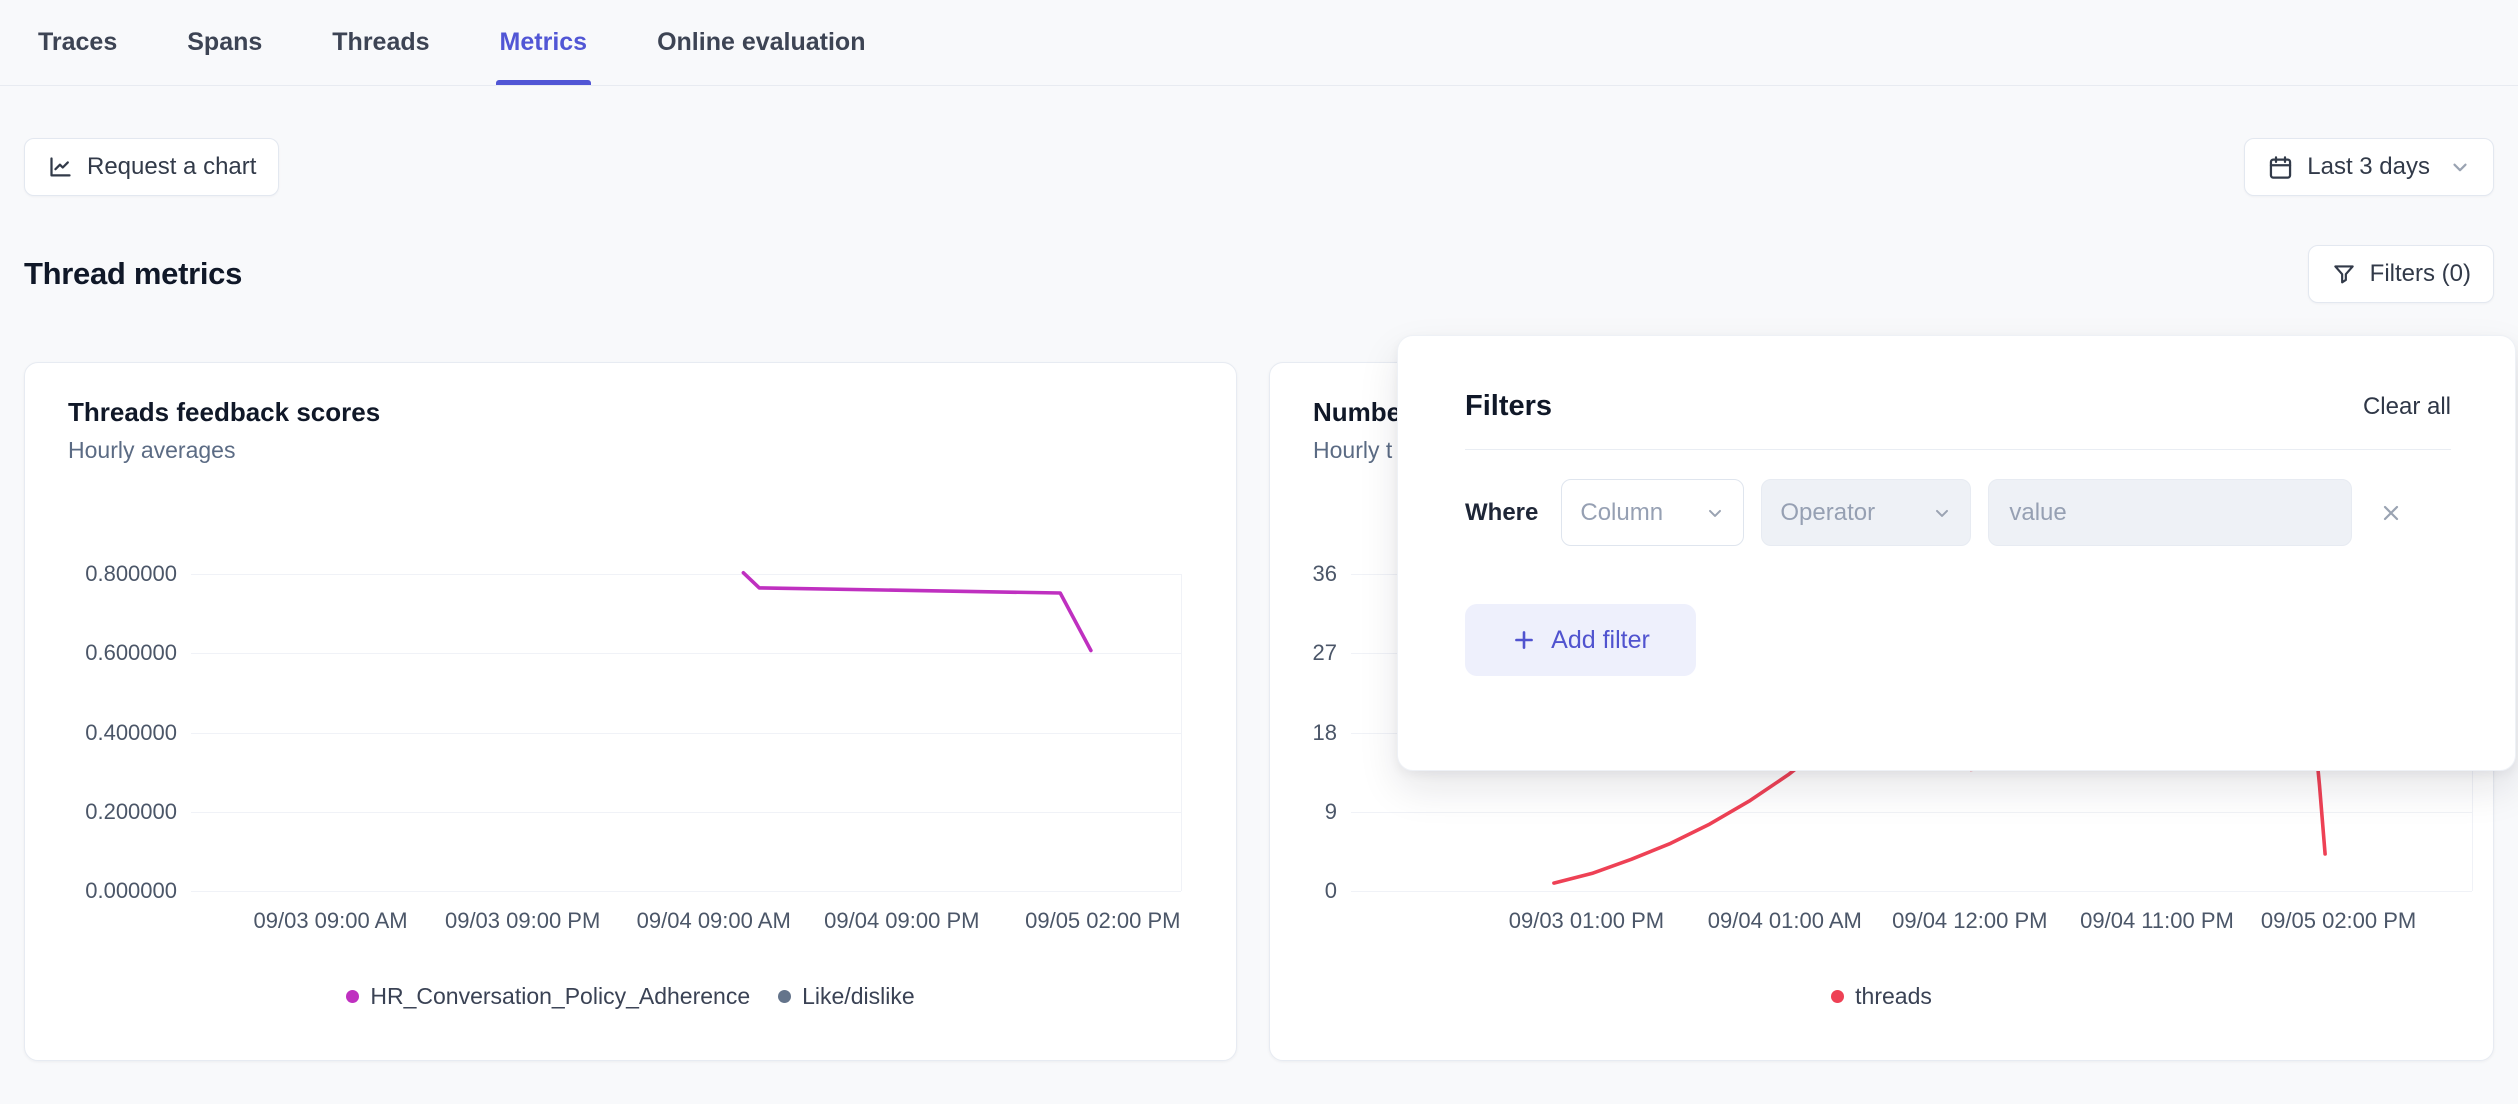 The width and height of the screenshot is (2518, 1104). I want to click on toolbar: Request a chart Last 3 days, so click(1259, 167).